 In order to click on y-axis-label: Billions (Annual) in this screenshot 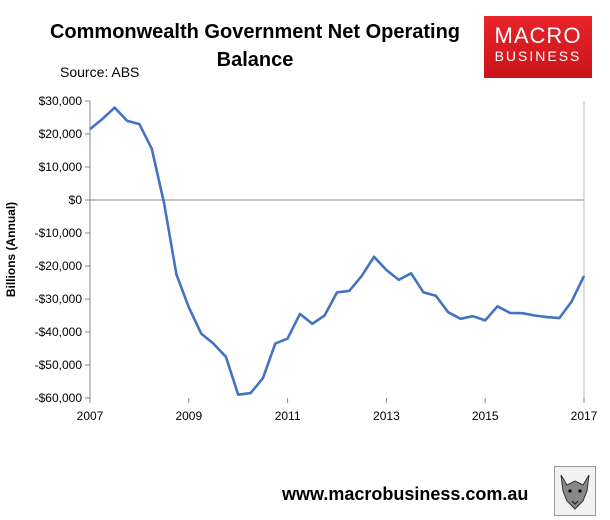, I will do `click(11, 249)`.